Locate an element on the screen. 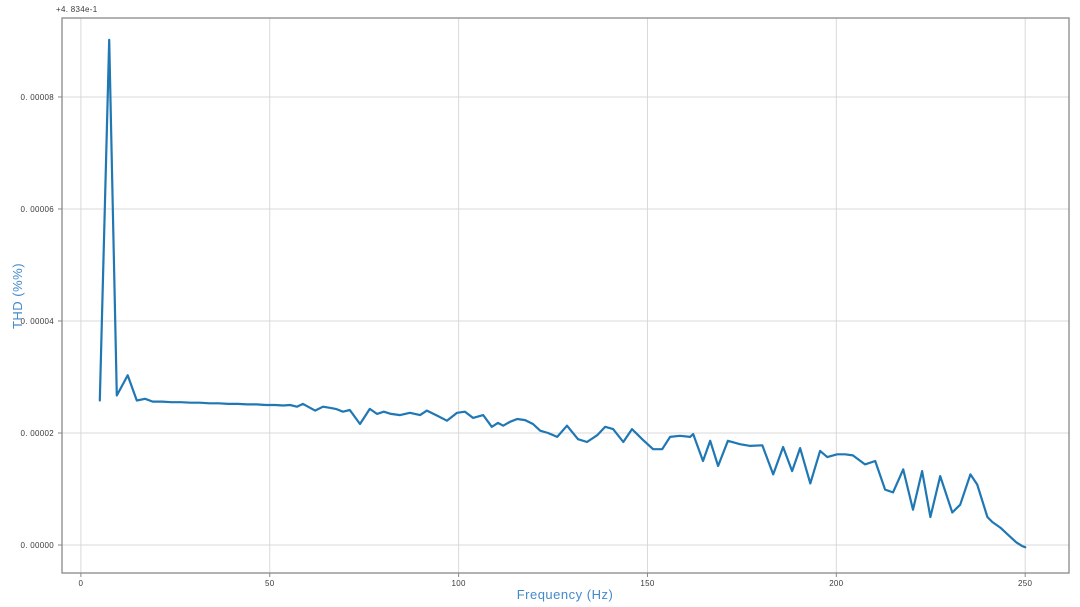 The image size is (1080, 607). y-tick-label: 0. 00000 is located at coordinates (37, 545).